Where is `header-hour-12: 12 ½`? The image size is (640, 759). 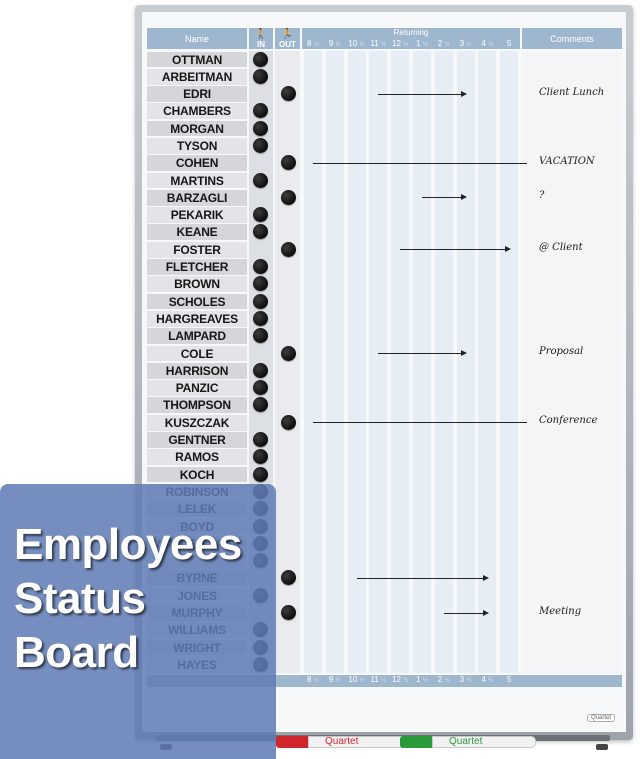 header-hour-12: 12 ½ is located at coordinates (400, 43).